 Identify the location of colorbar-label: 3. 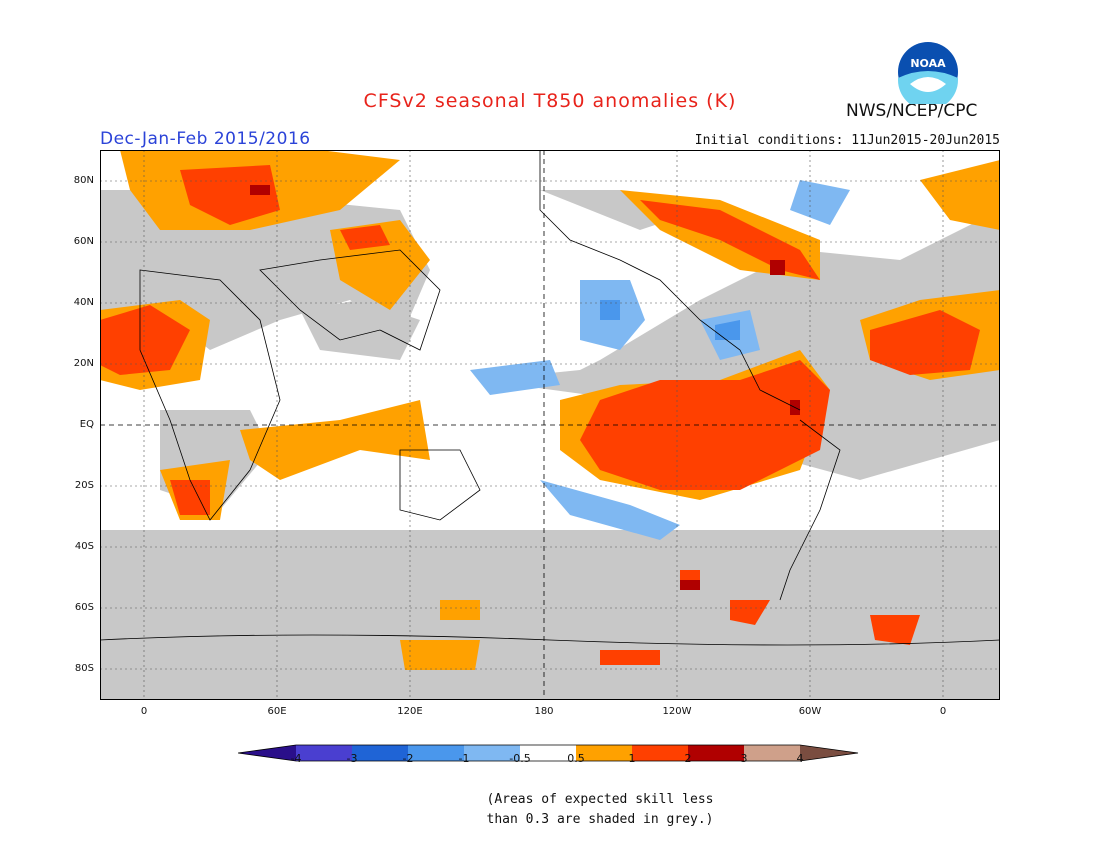
(744, 758).